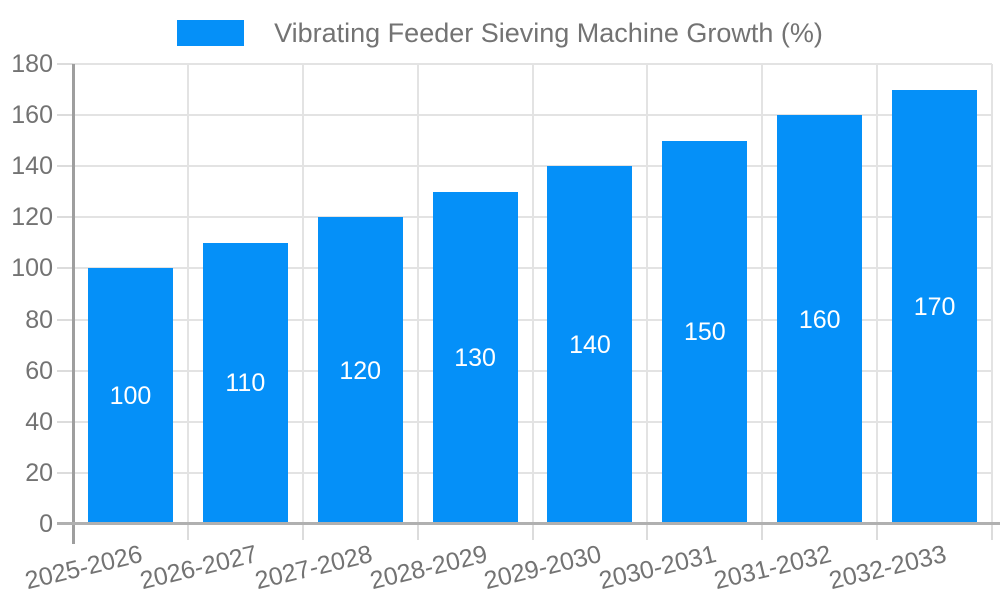  What do you see at coordinates (211, 33) in the screenshot?
I see `legend-swatch` at bounding box center [211, 33].